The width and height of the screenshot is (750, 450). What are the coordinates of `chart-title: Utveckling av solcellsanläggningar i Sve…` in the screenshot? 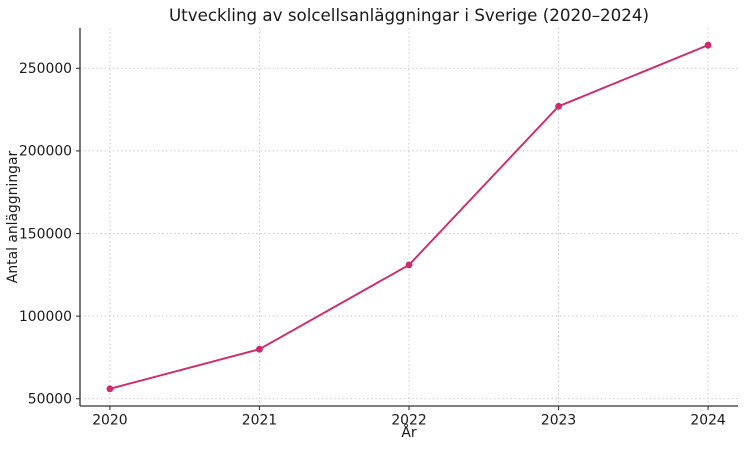 It's located at (409, 15).